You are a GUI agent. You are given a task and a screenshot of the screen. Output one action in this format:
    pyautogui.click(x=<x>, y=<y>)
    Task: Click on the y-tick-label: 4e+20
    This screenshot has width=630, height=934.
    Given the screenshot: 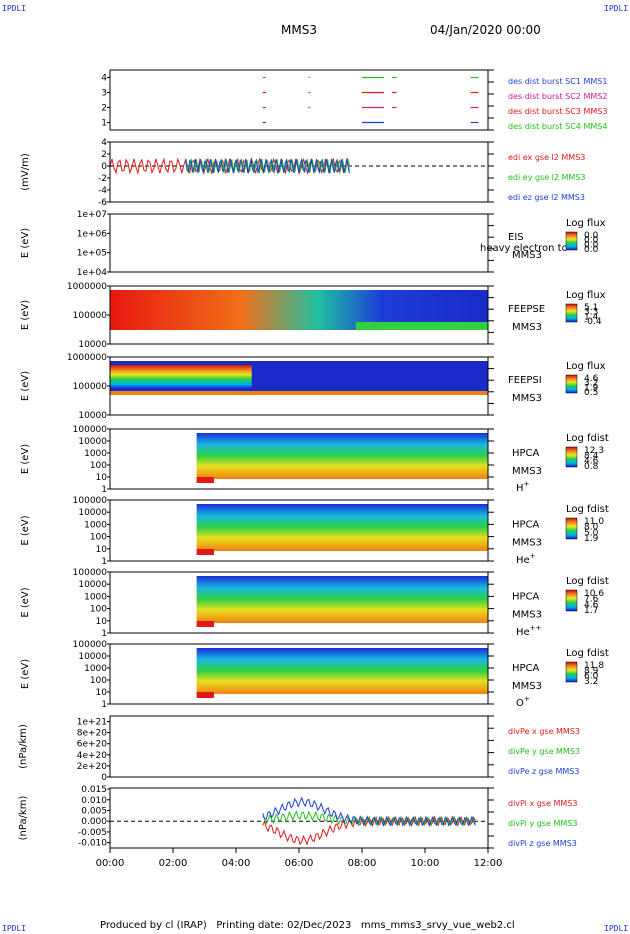 What is the action you would take?
    pyautogui.click(x=92, y=756)
    